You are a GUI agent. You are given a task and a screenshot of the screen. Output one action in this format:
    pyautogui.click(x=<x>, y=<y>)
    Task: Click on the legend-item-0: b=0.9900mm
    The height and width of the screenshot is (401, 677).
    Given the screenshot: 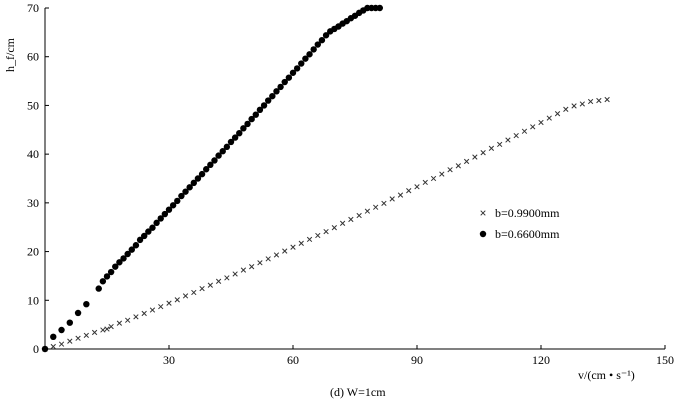 What is the action you would take?
    pyautogui.click(x=520, y=213)
    